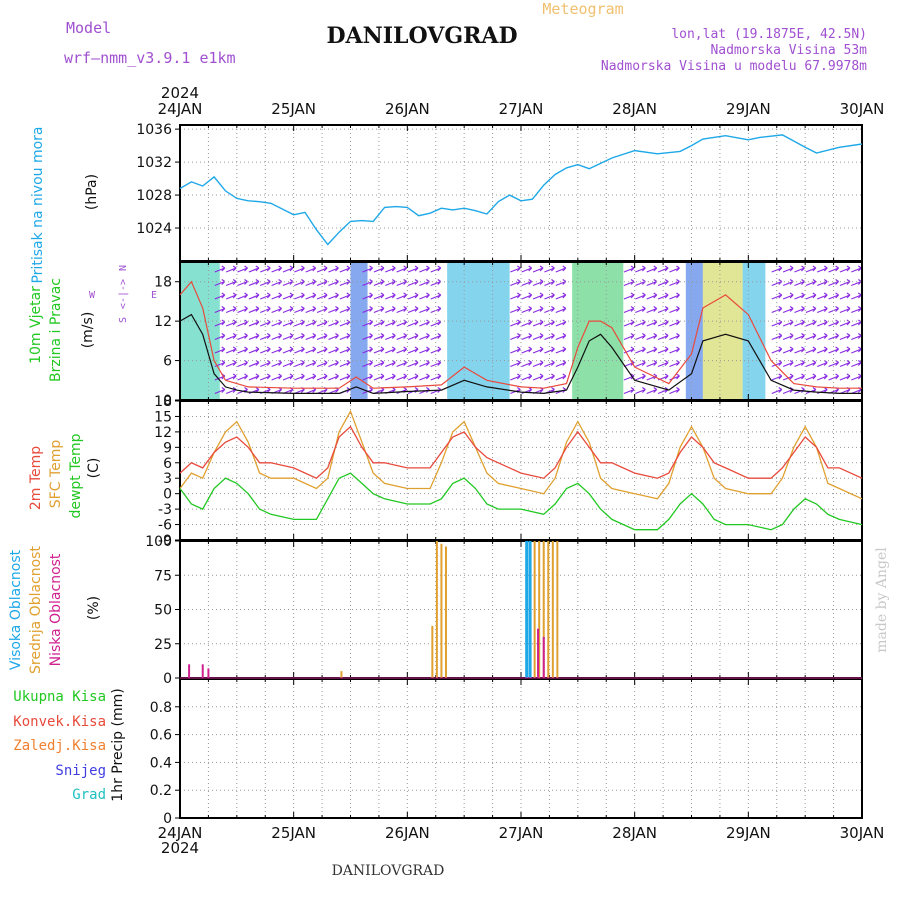 The height and width of the screenshot is (900, 900). Describe the element at coordinates (165, 541) in the screenshot. I see `y-tick-label: -9` at that location.